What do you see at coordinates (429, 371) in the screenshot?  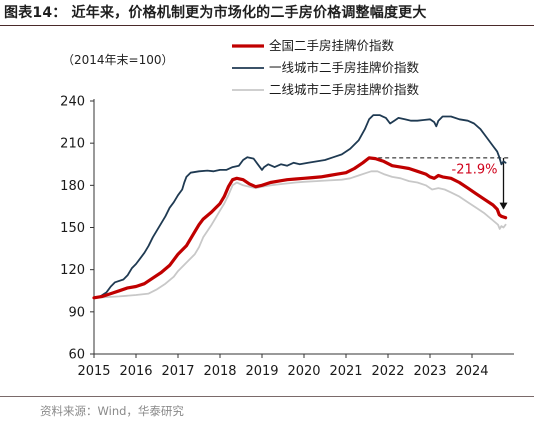 I see `x-tick-label: 2023` at bounding box center [429, 371].